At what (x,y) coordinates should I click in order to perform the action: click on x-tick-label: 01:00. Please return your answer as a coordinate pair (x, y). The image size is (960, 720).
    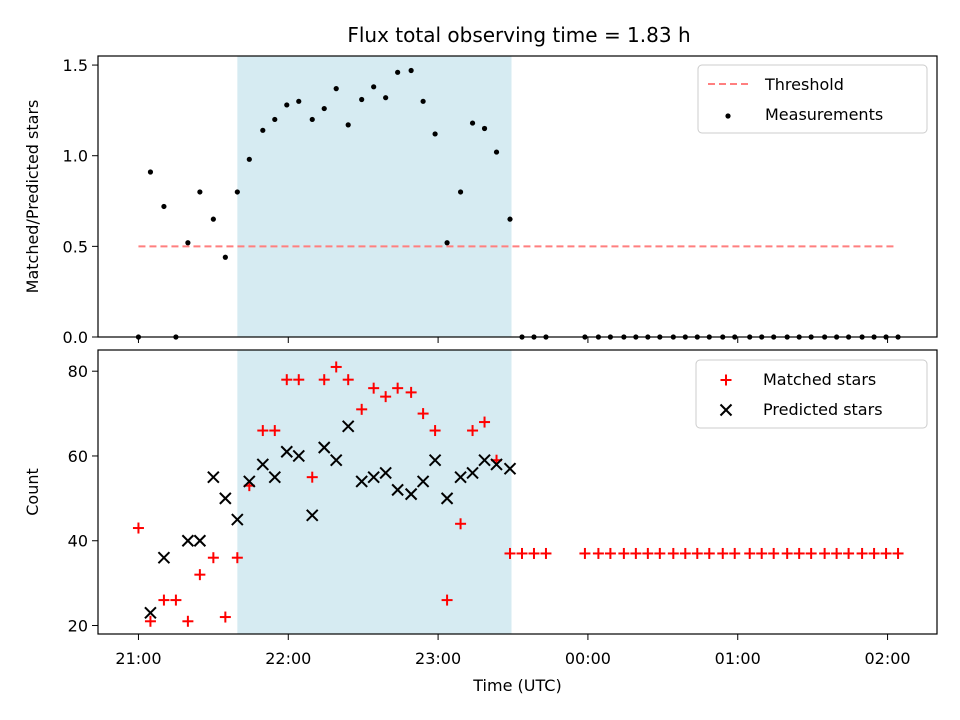
    Looking at the image, I should click on (738, 658).